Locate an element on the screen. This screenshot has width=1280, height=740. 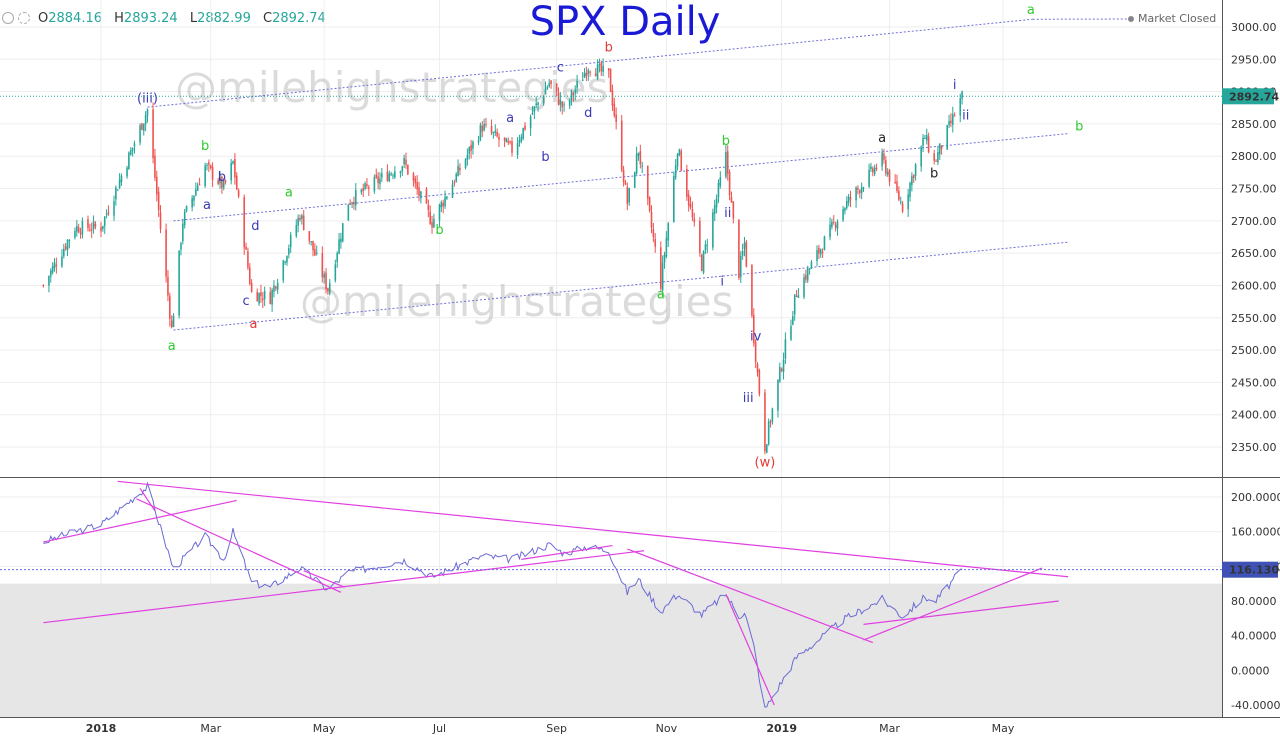
y-tick-label: 2450.00 is located at coordinates (1254, 382).